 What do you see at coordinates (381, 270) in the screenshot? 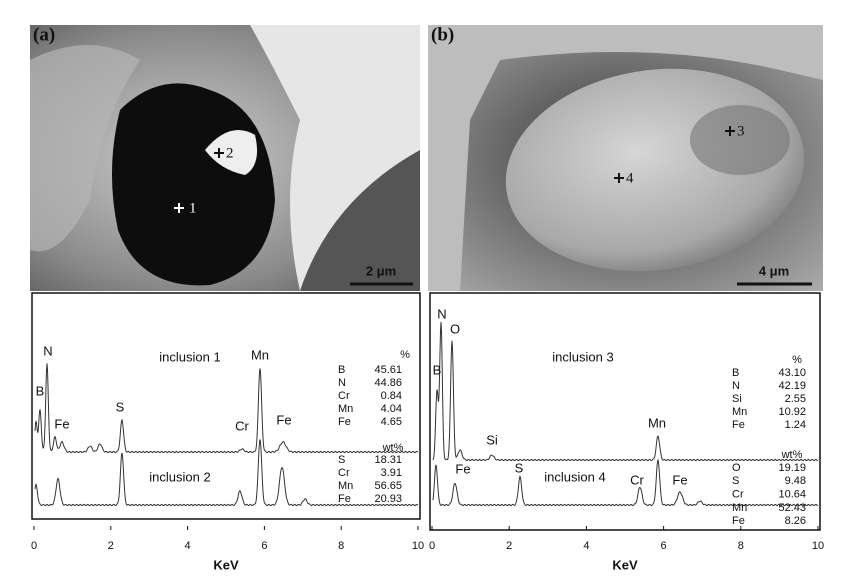
I see `scale-label: 2 μm` at bounding box center [381, 270].